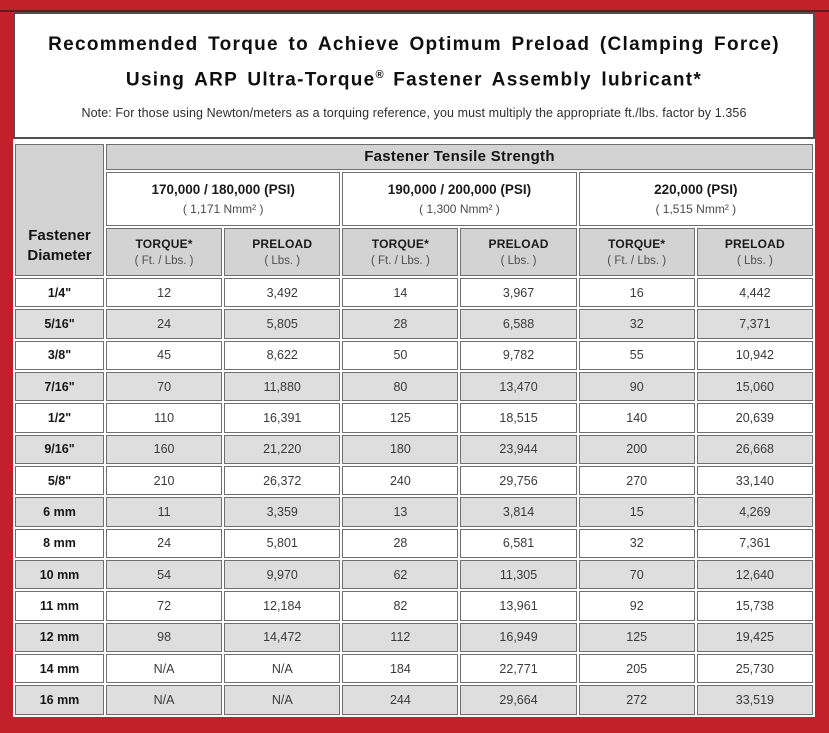 This screenshot has height=733, width=829. What do you see at coordinates (59, 235) in the screenshot?
I see `corner-line1: Fastener` at bounding box center [59, 235].